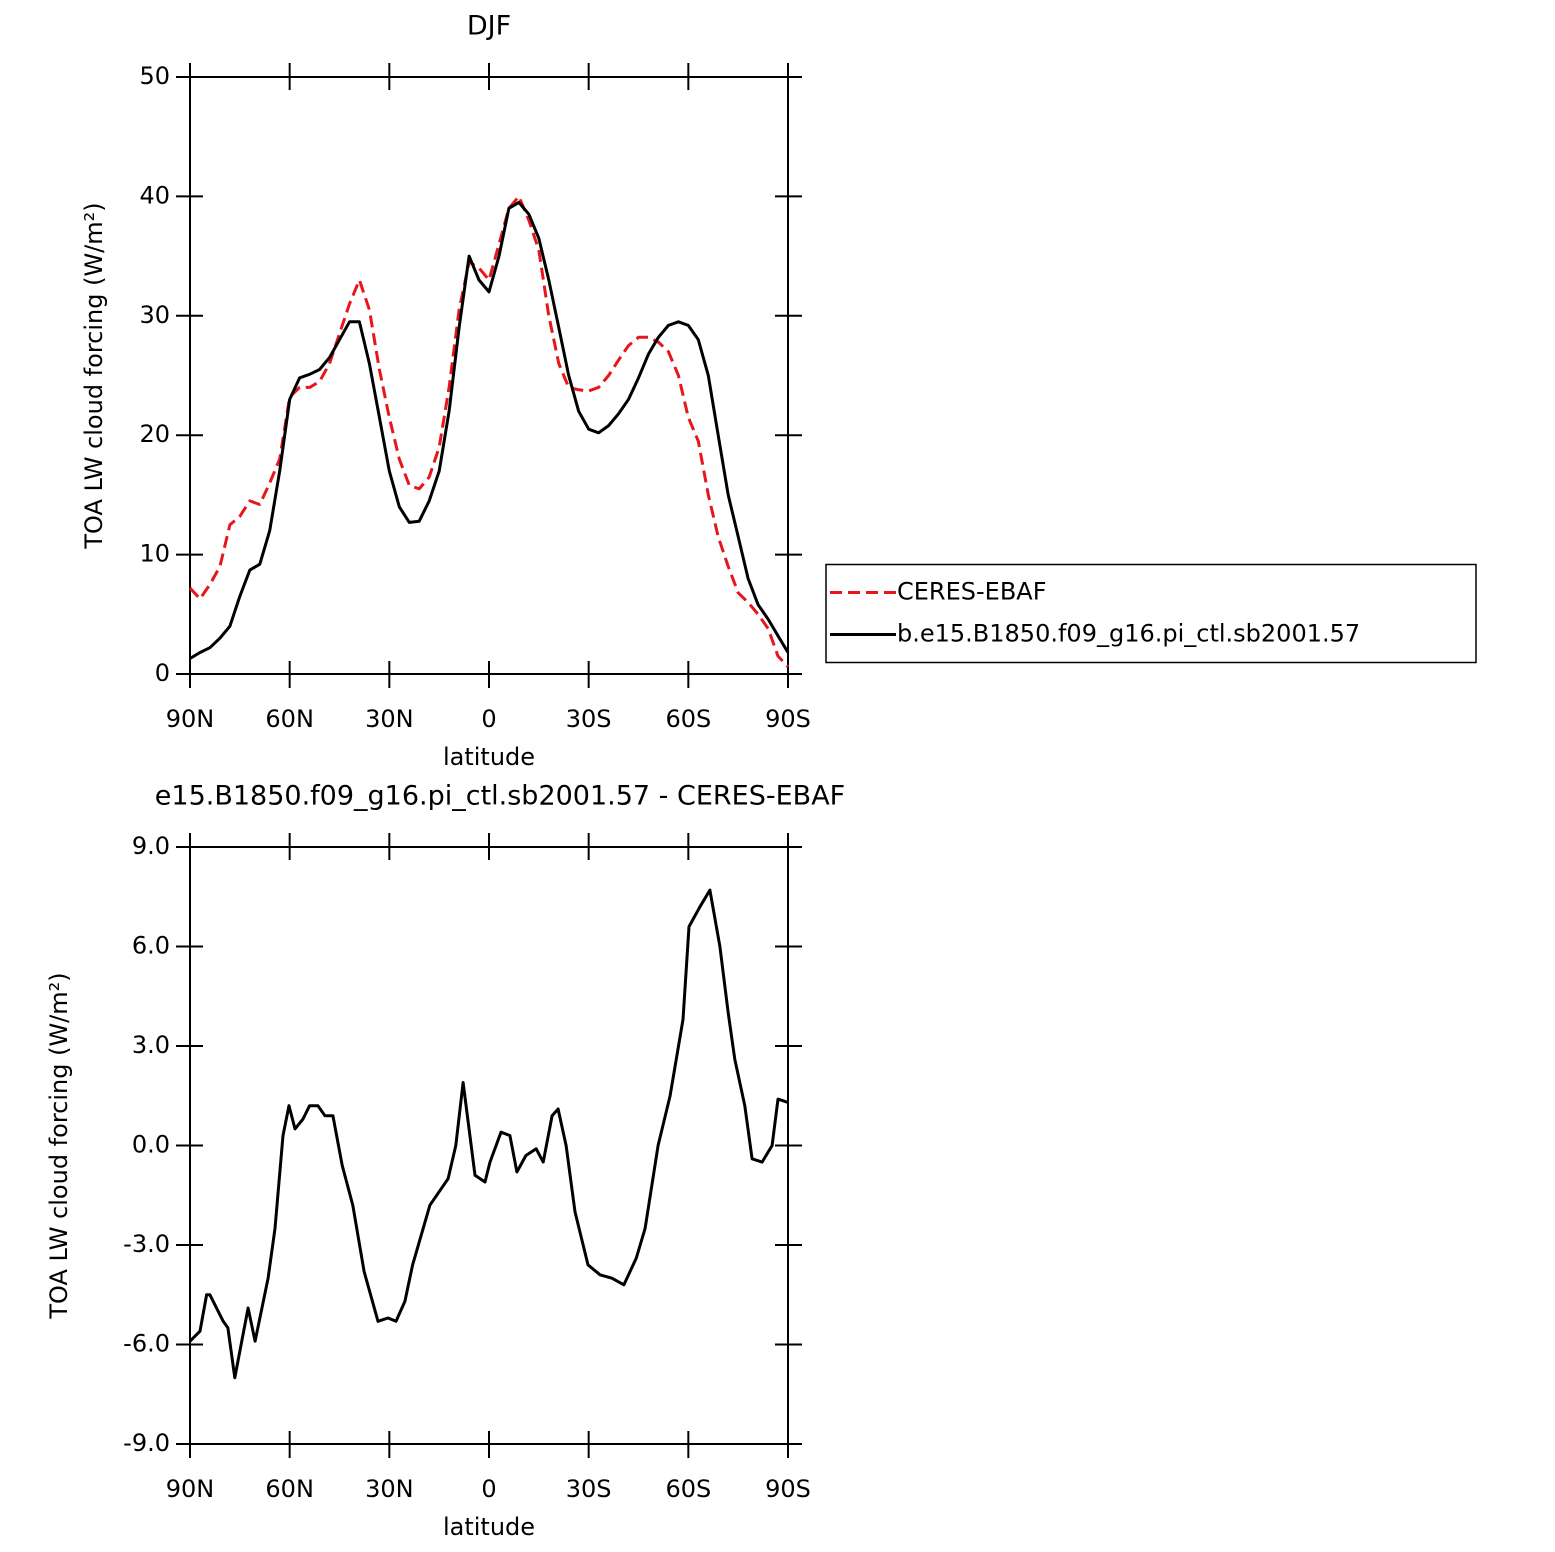 The image size is (1555, 1552). Describe the element at coordinates (146, 1443) in the screenshot. I see `y-tick-label: -9.0` at that location.